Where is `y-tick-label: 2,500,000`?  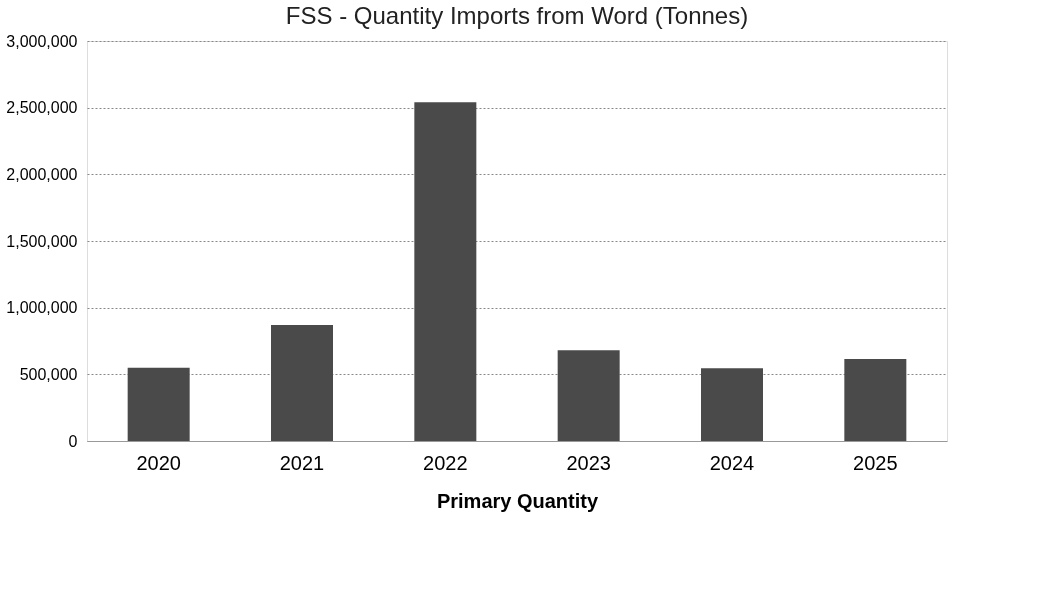
y-tick-label: 2,500,000 is located at coordinates (42, 108).